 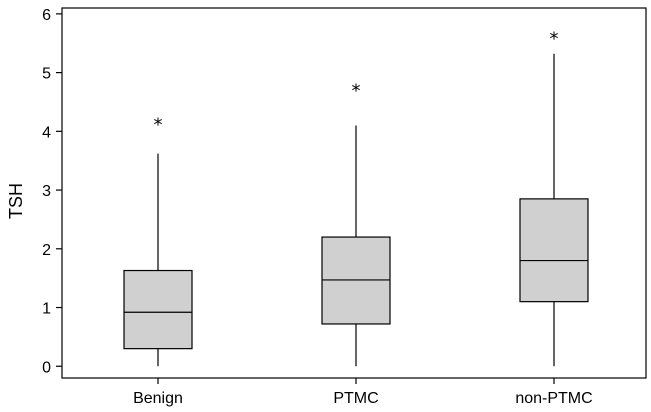 I want to click on box-benign: *, so click(x=158, y=240).